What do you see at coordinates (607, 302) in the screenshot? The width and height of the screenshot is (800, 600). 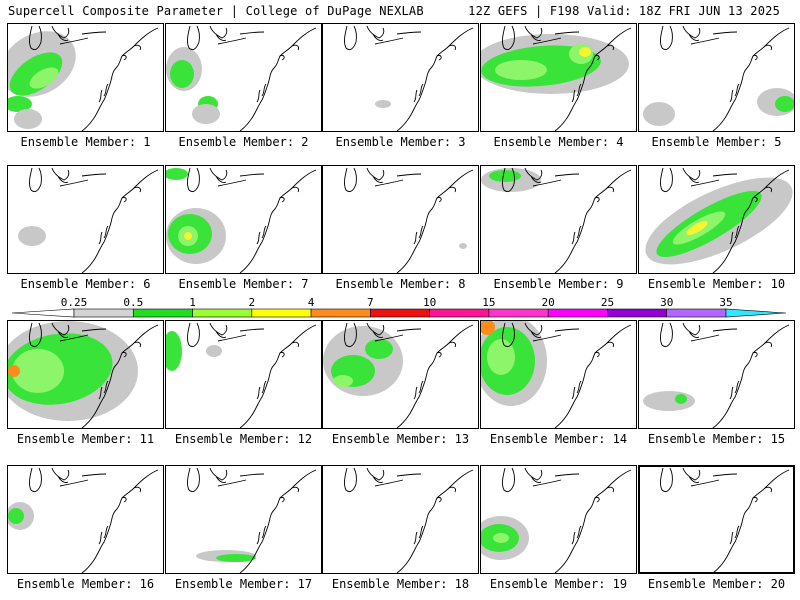 I see `legend-tick-label: 25` at bounding box center [607, 302].